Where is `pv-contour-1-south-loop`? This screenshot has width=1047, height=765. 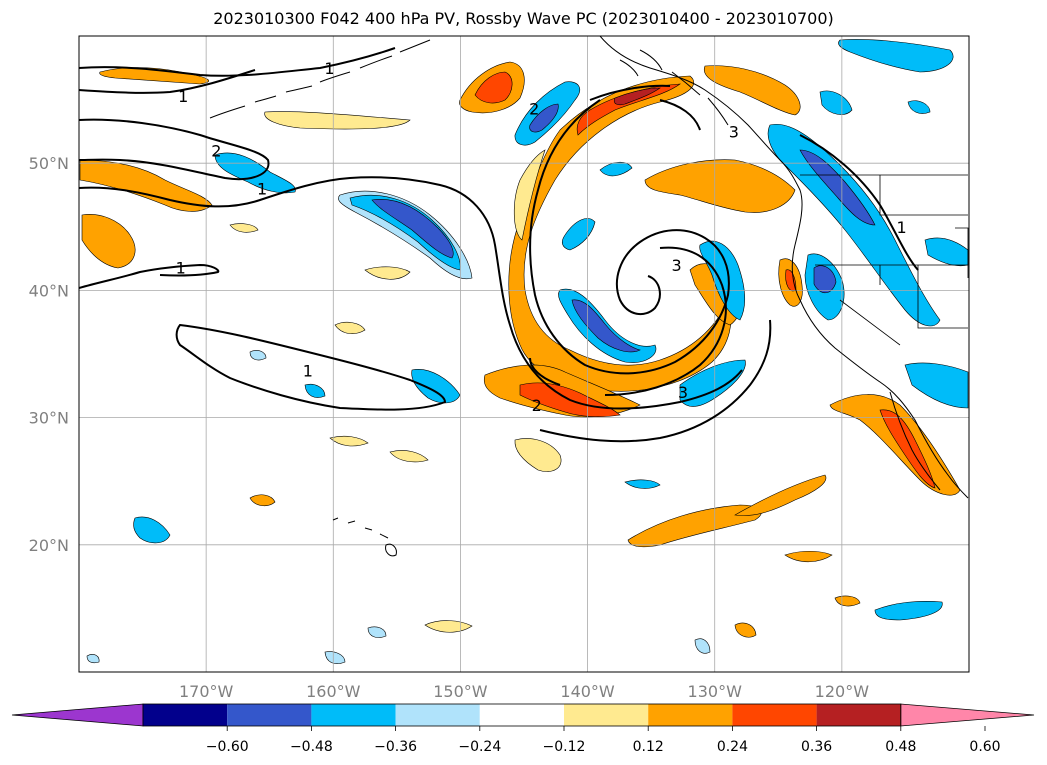
pv-contour-1-south-loop is located at coordinates (311, 367).